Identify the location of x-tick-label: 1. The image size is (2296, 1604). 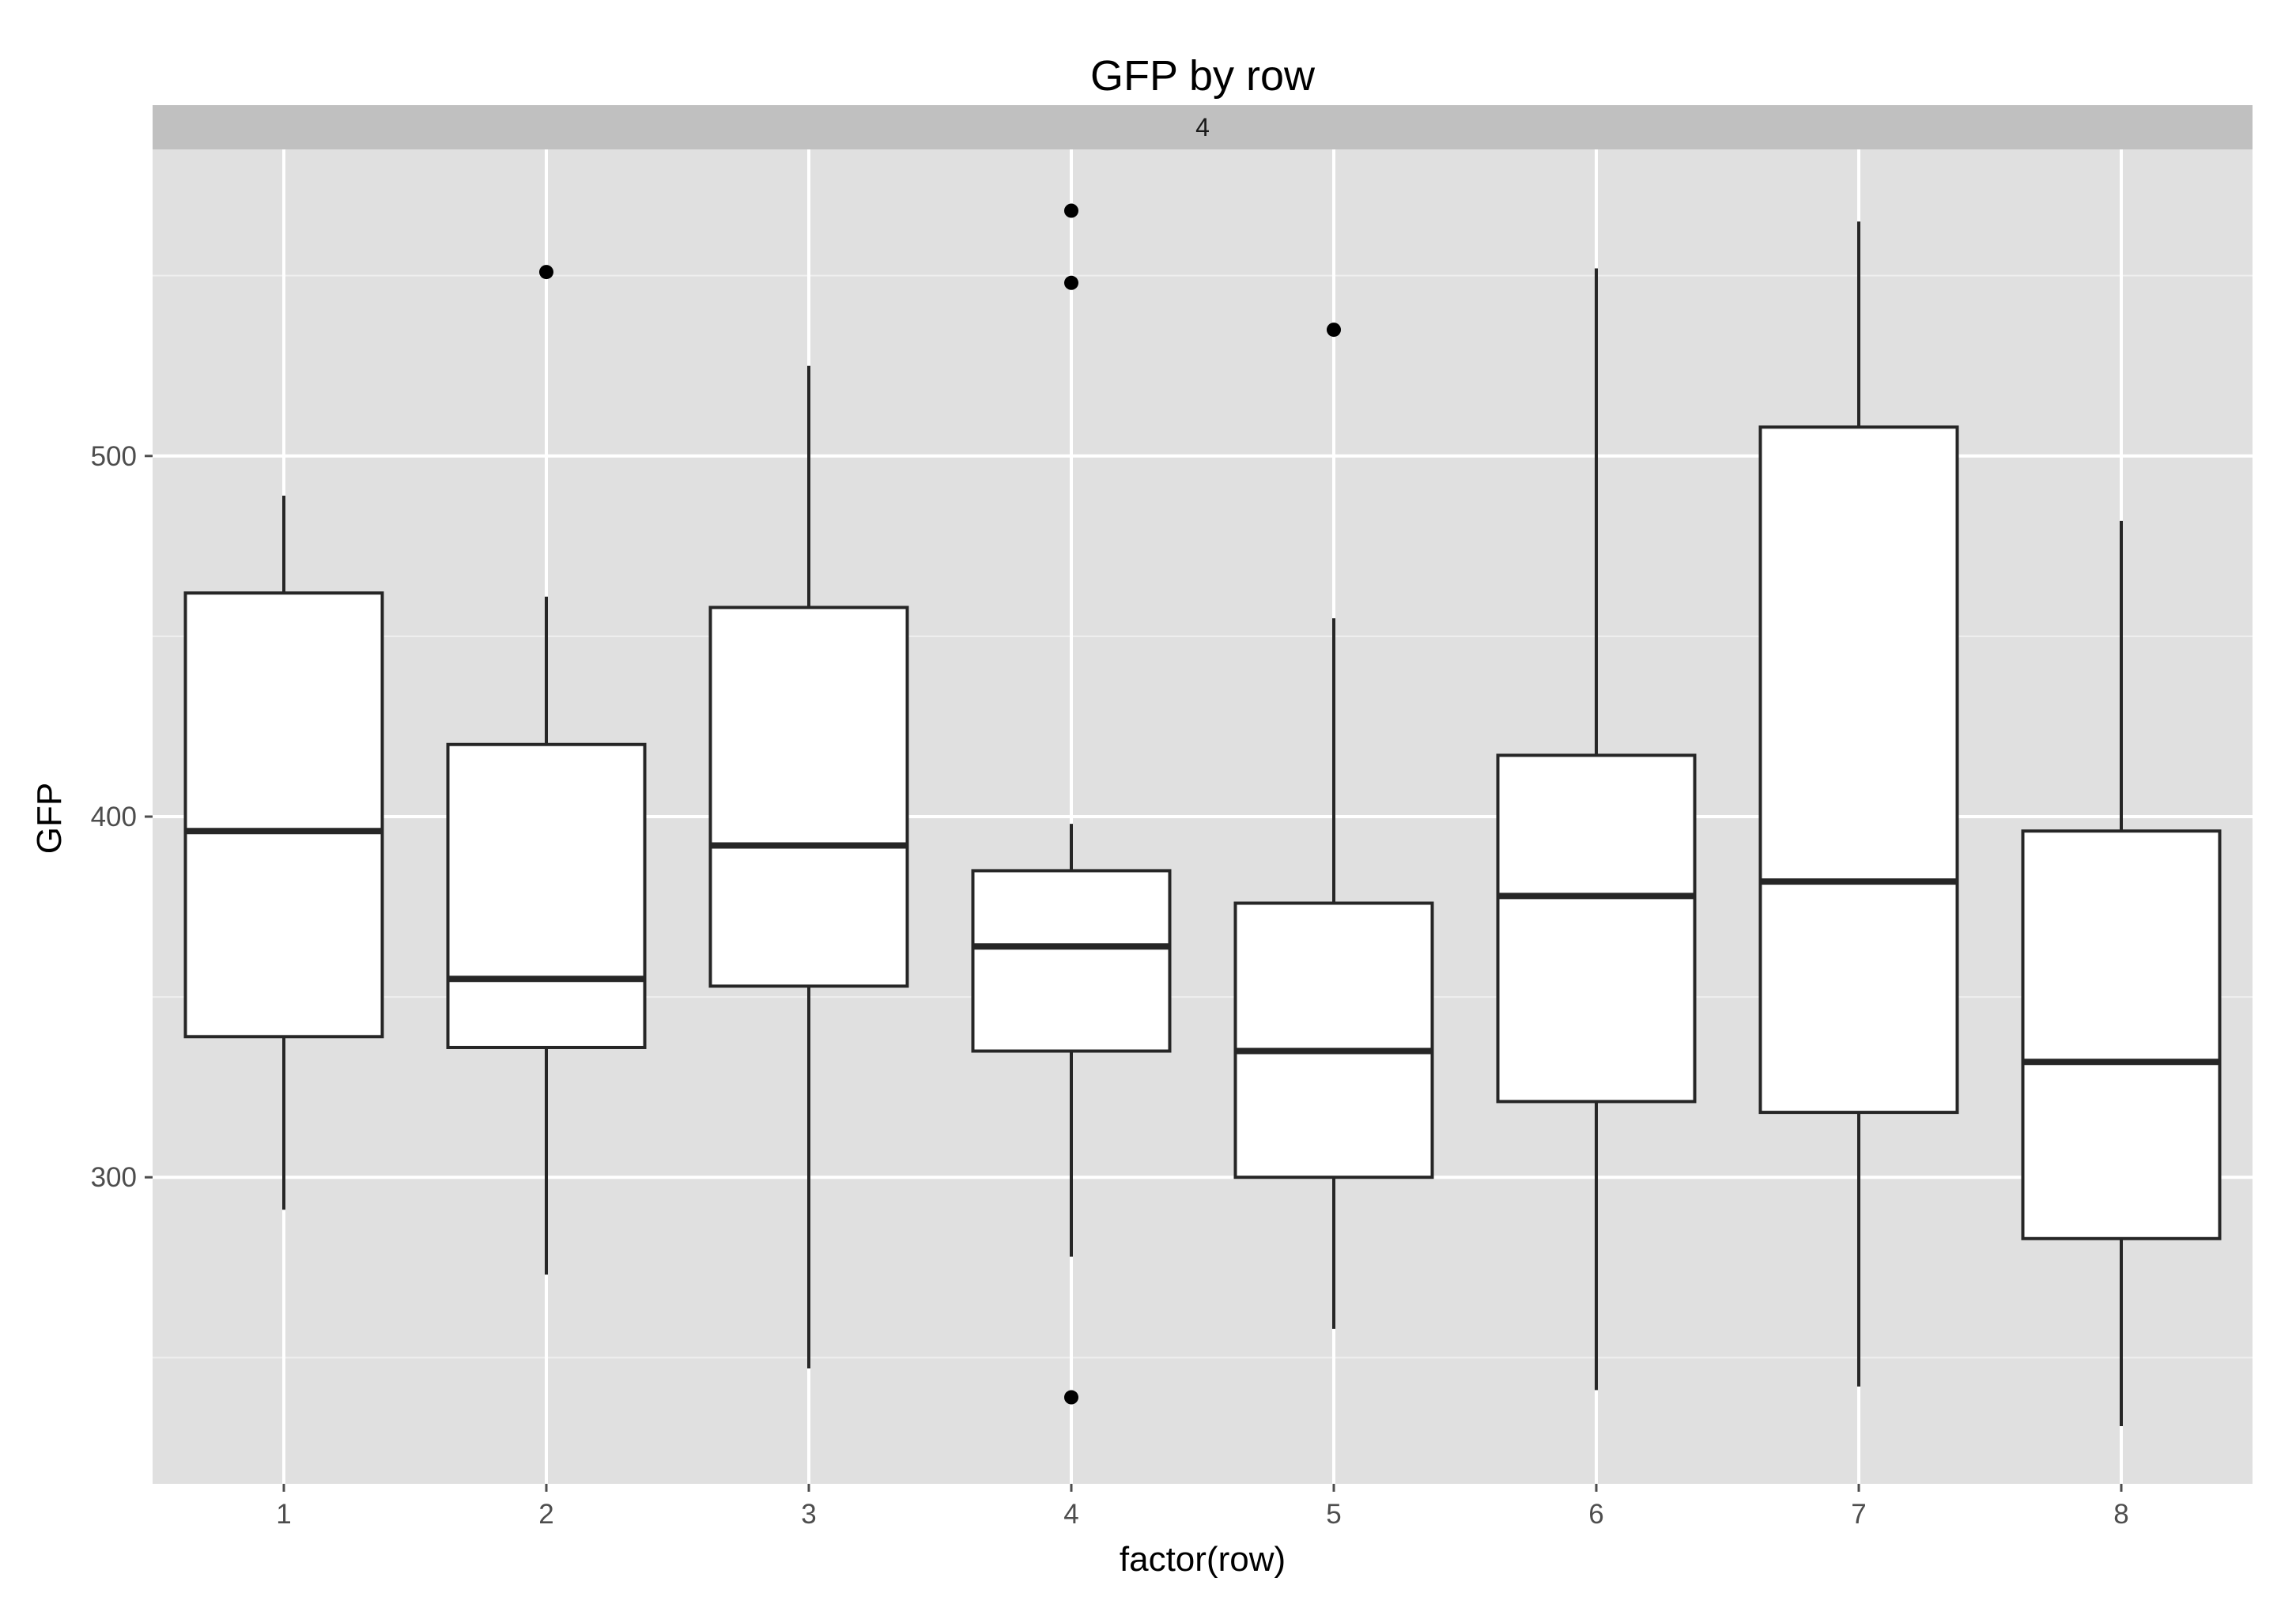
(283, 1514).